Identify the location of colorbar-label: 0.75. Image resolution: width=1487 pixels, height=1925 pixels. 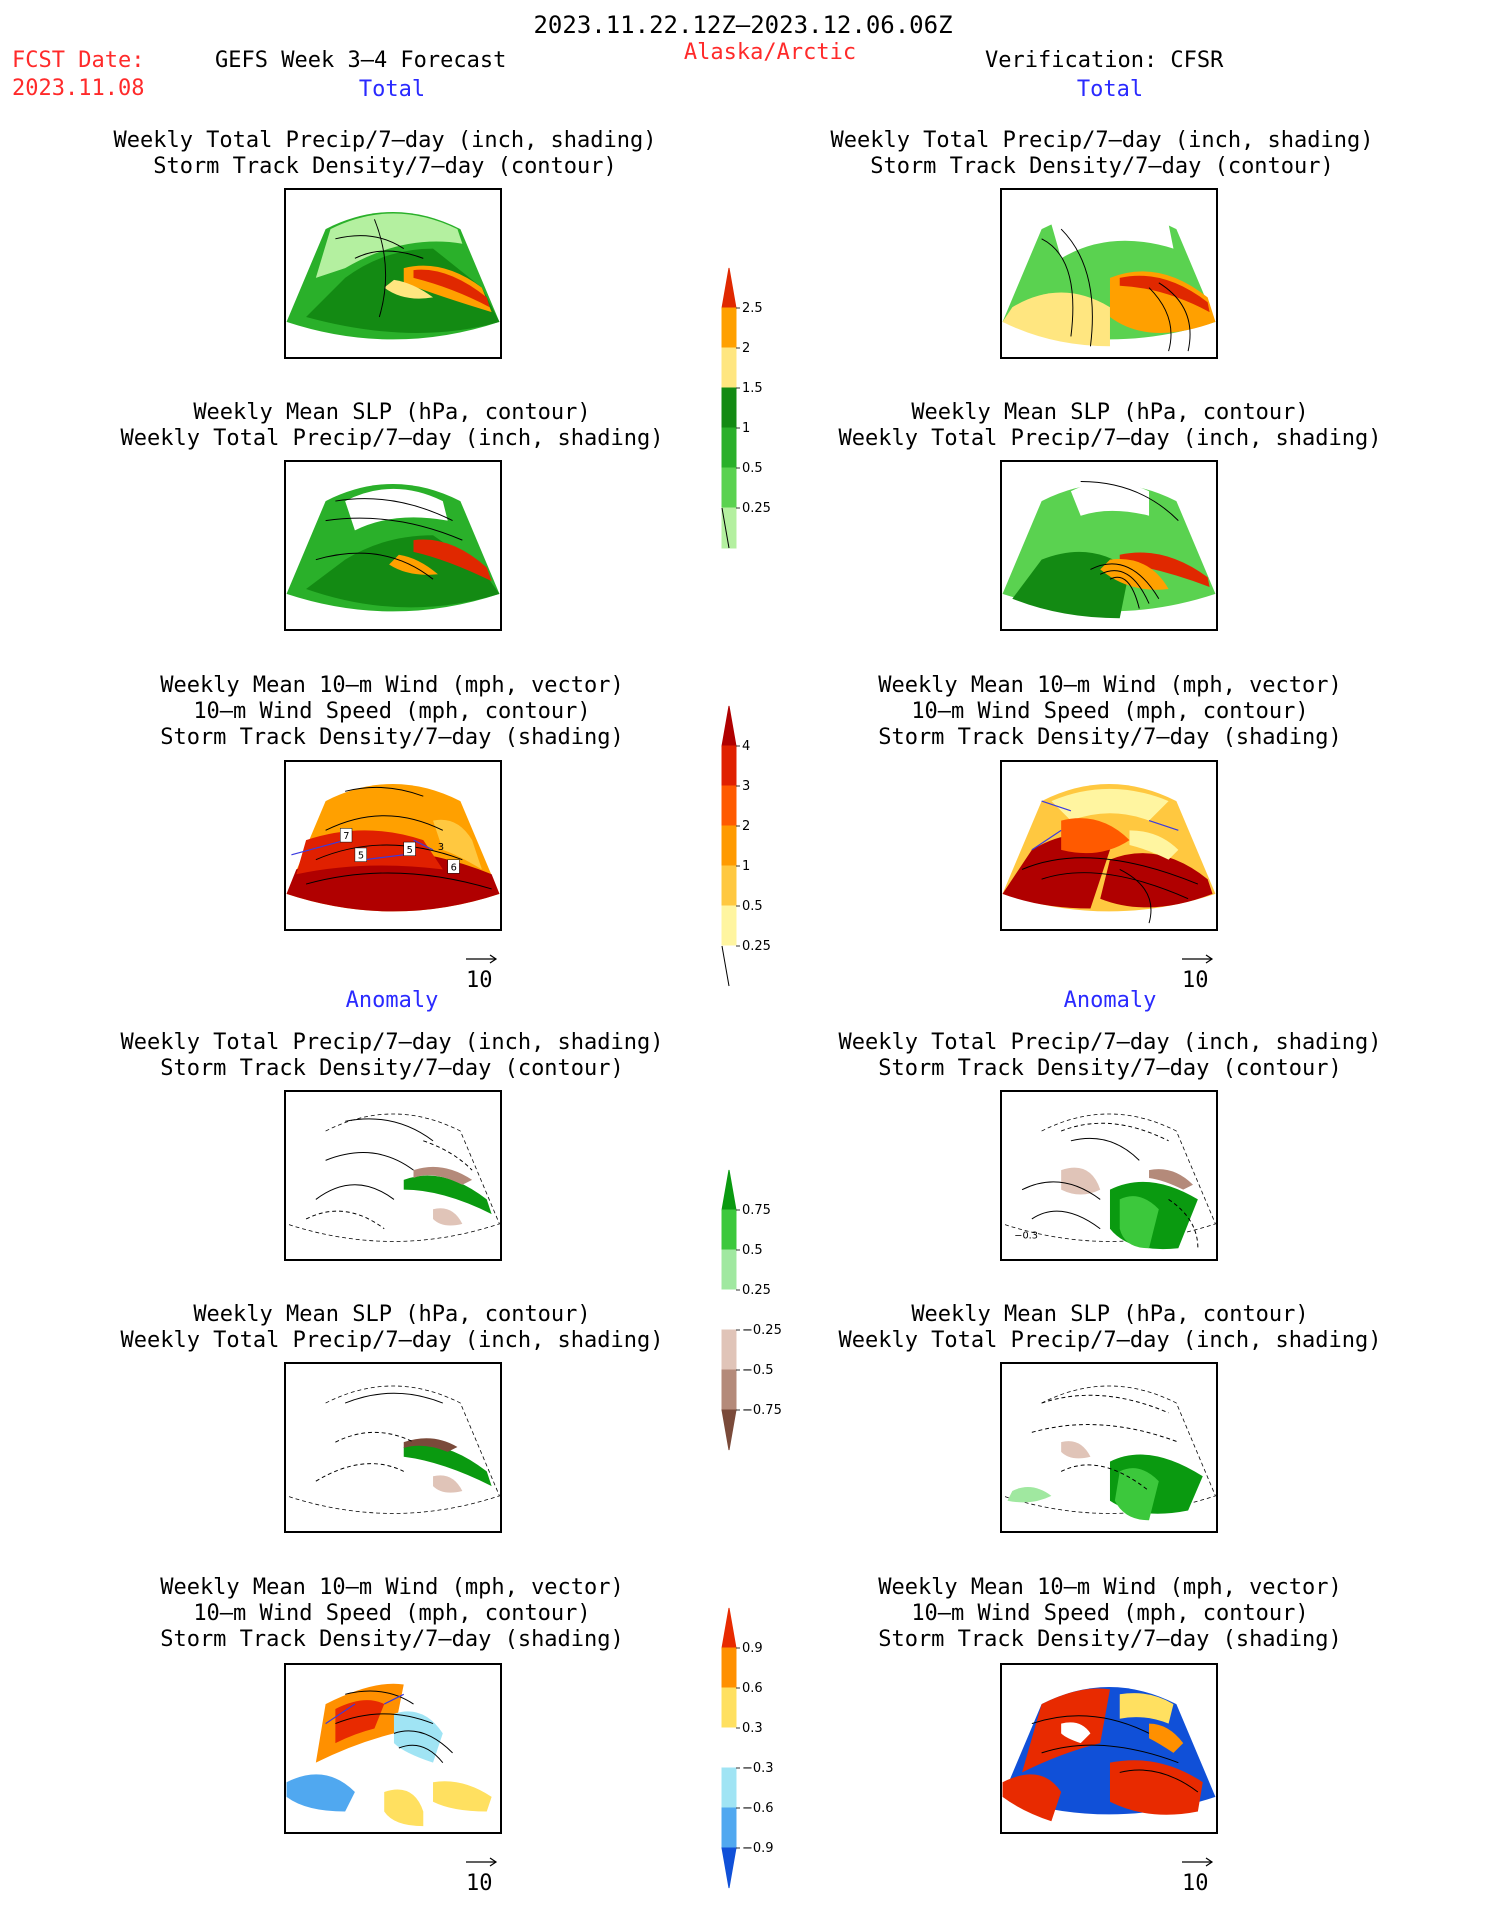
(756, 1210).